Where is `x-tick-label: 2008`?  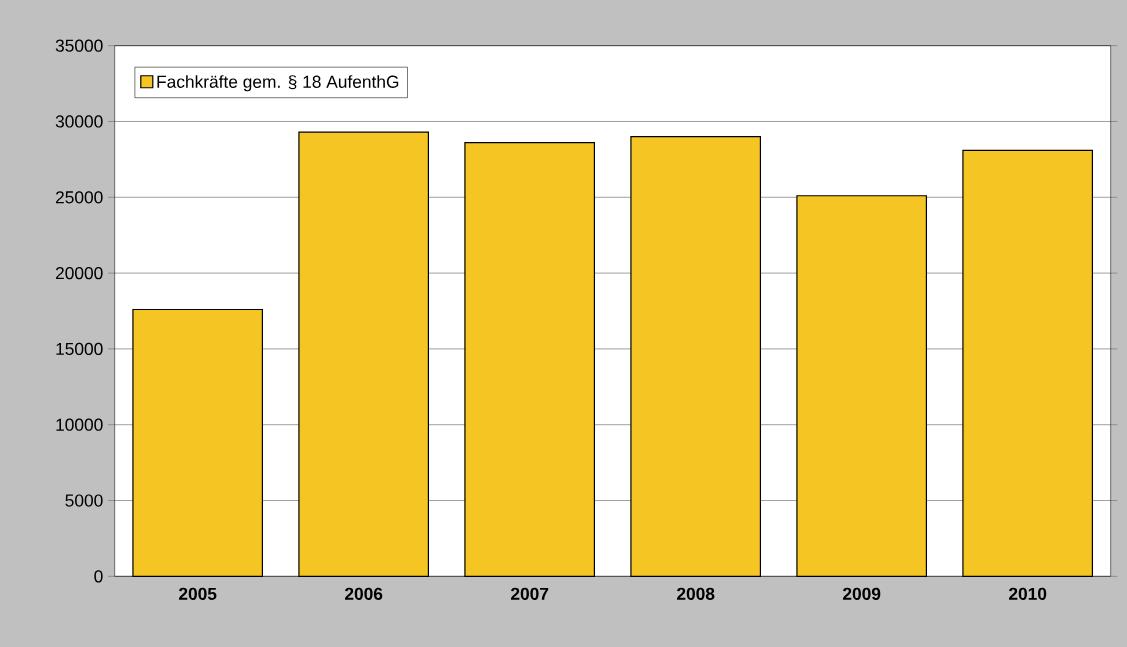
x-tick-label: 2008 is located at coordinates (696, 593).